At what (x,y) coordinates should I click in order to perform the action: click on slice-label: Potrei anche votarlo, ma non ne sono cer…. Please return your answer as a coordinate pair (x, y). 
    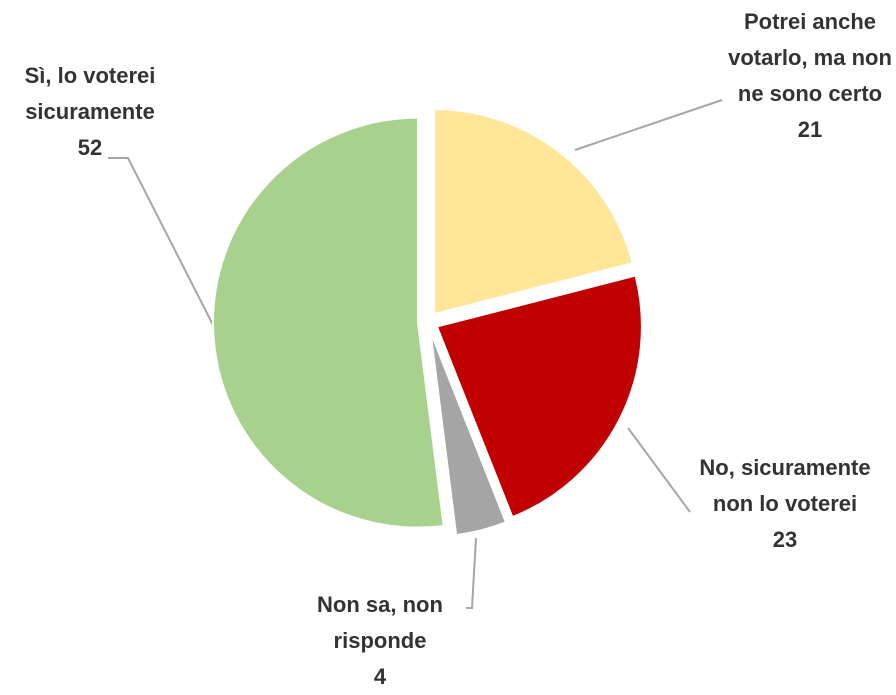
    Looking at the image, I should click on (809, 76).